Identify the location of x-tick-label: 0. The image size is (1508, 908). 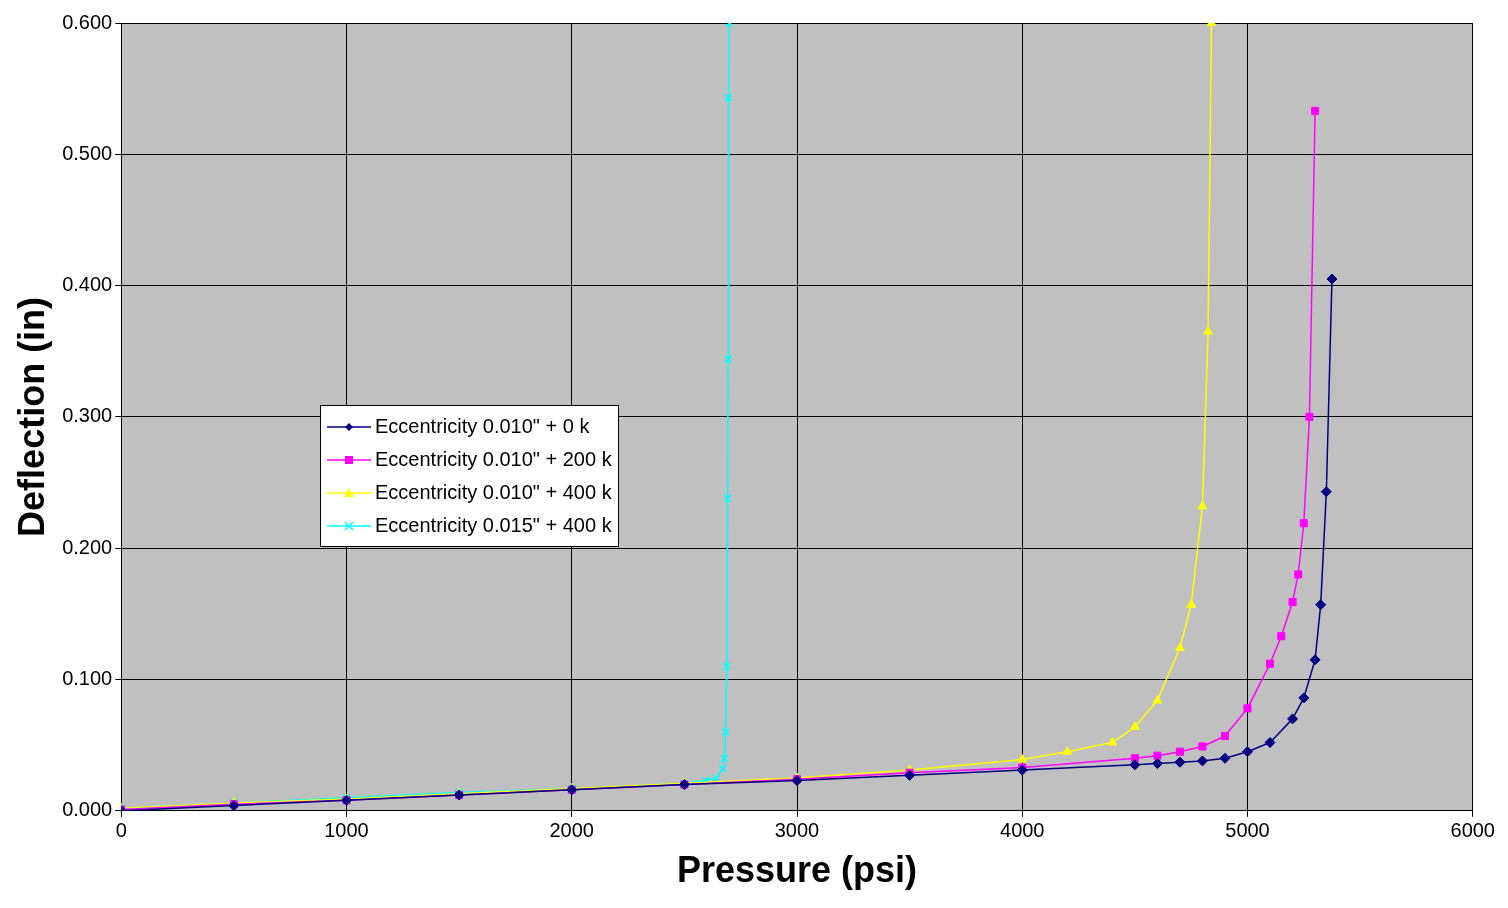
(121, 830).